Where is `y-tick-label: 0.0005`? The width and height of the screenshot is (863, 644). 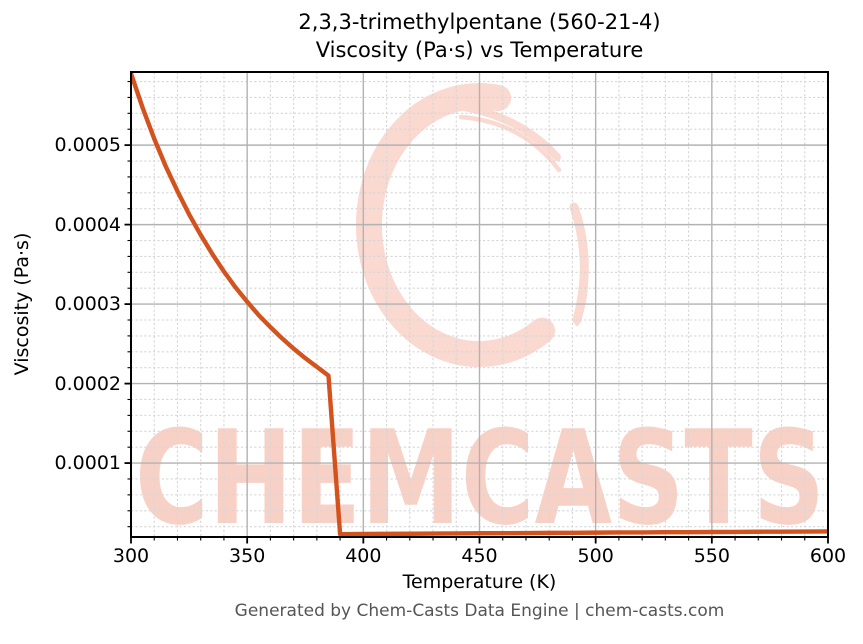
y-tick-label: 0.0005 is located at coordinates (87, 145).